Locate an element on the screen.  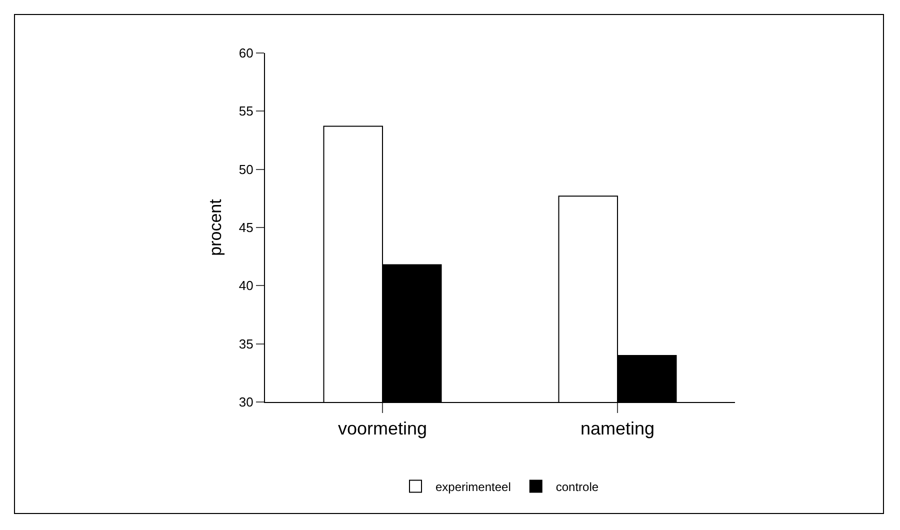
y-tick-label: 60 is located at coordinates (246, 53).